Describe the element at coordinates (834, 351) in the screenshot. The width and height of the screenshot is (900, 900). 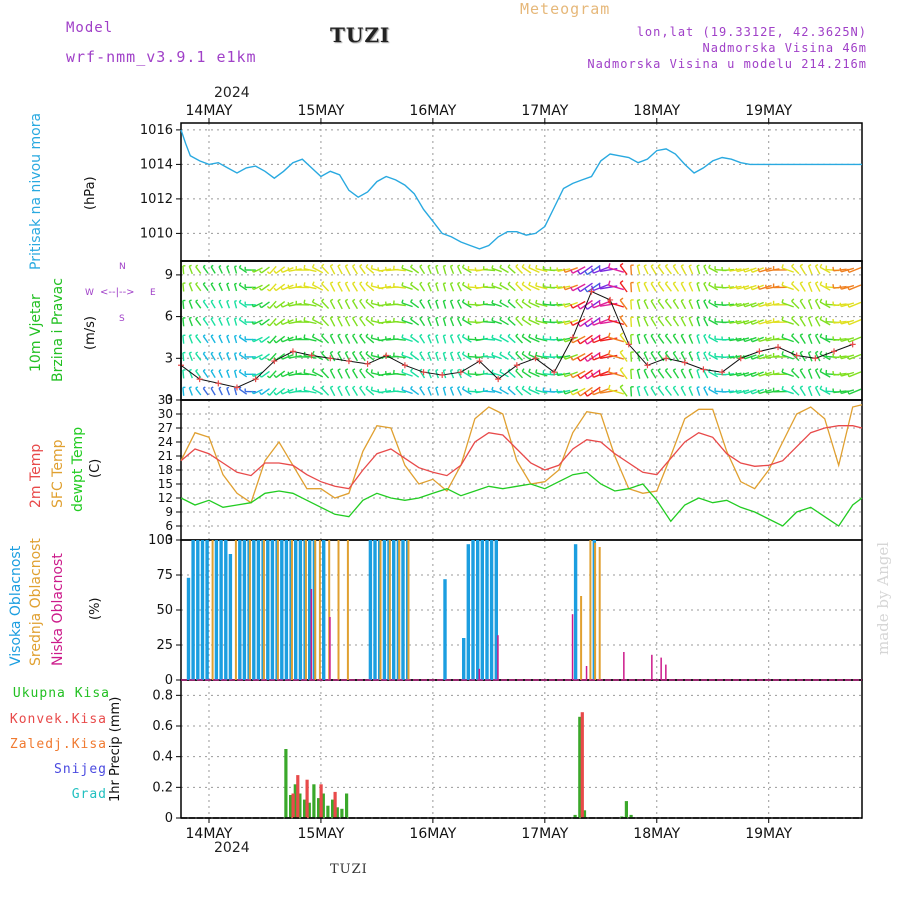
I see `wind-speed-marker` at that location.